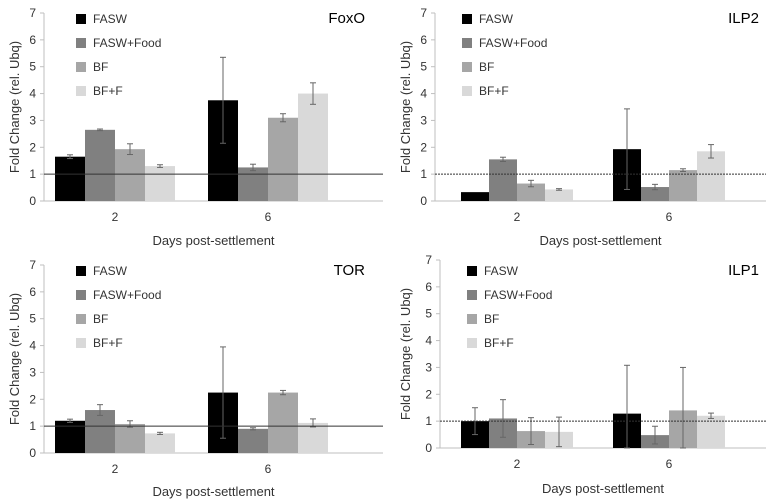 The image size is (767, 503). What do you see at coordinates (743, 18) in the screenshot?
I see `chart-title: ILP2` at bounding box center [743, 18].